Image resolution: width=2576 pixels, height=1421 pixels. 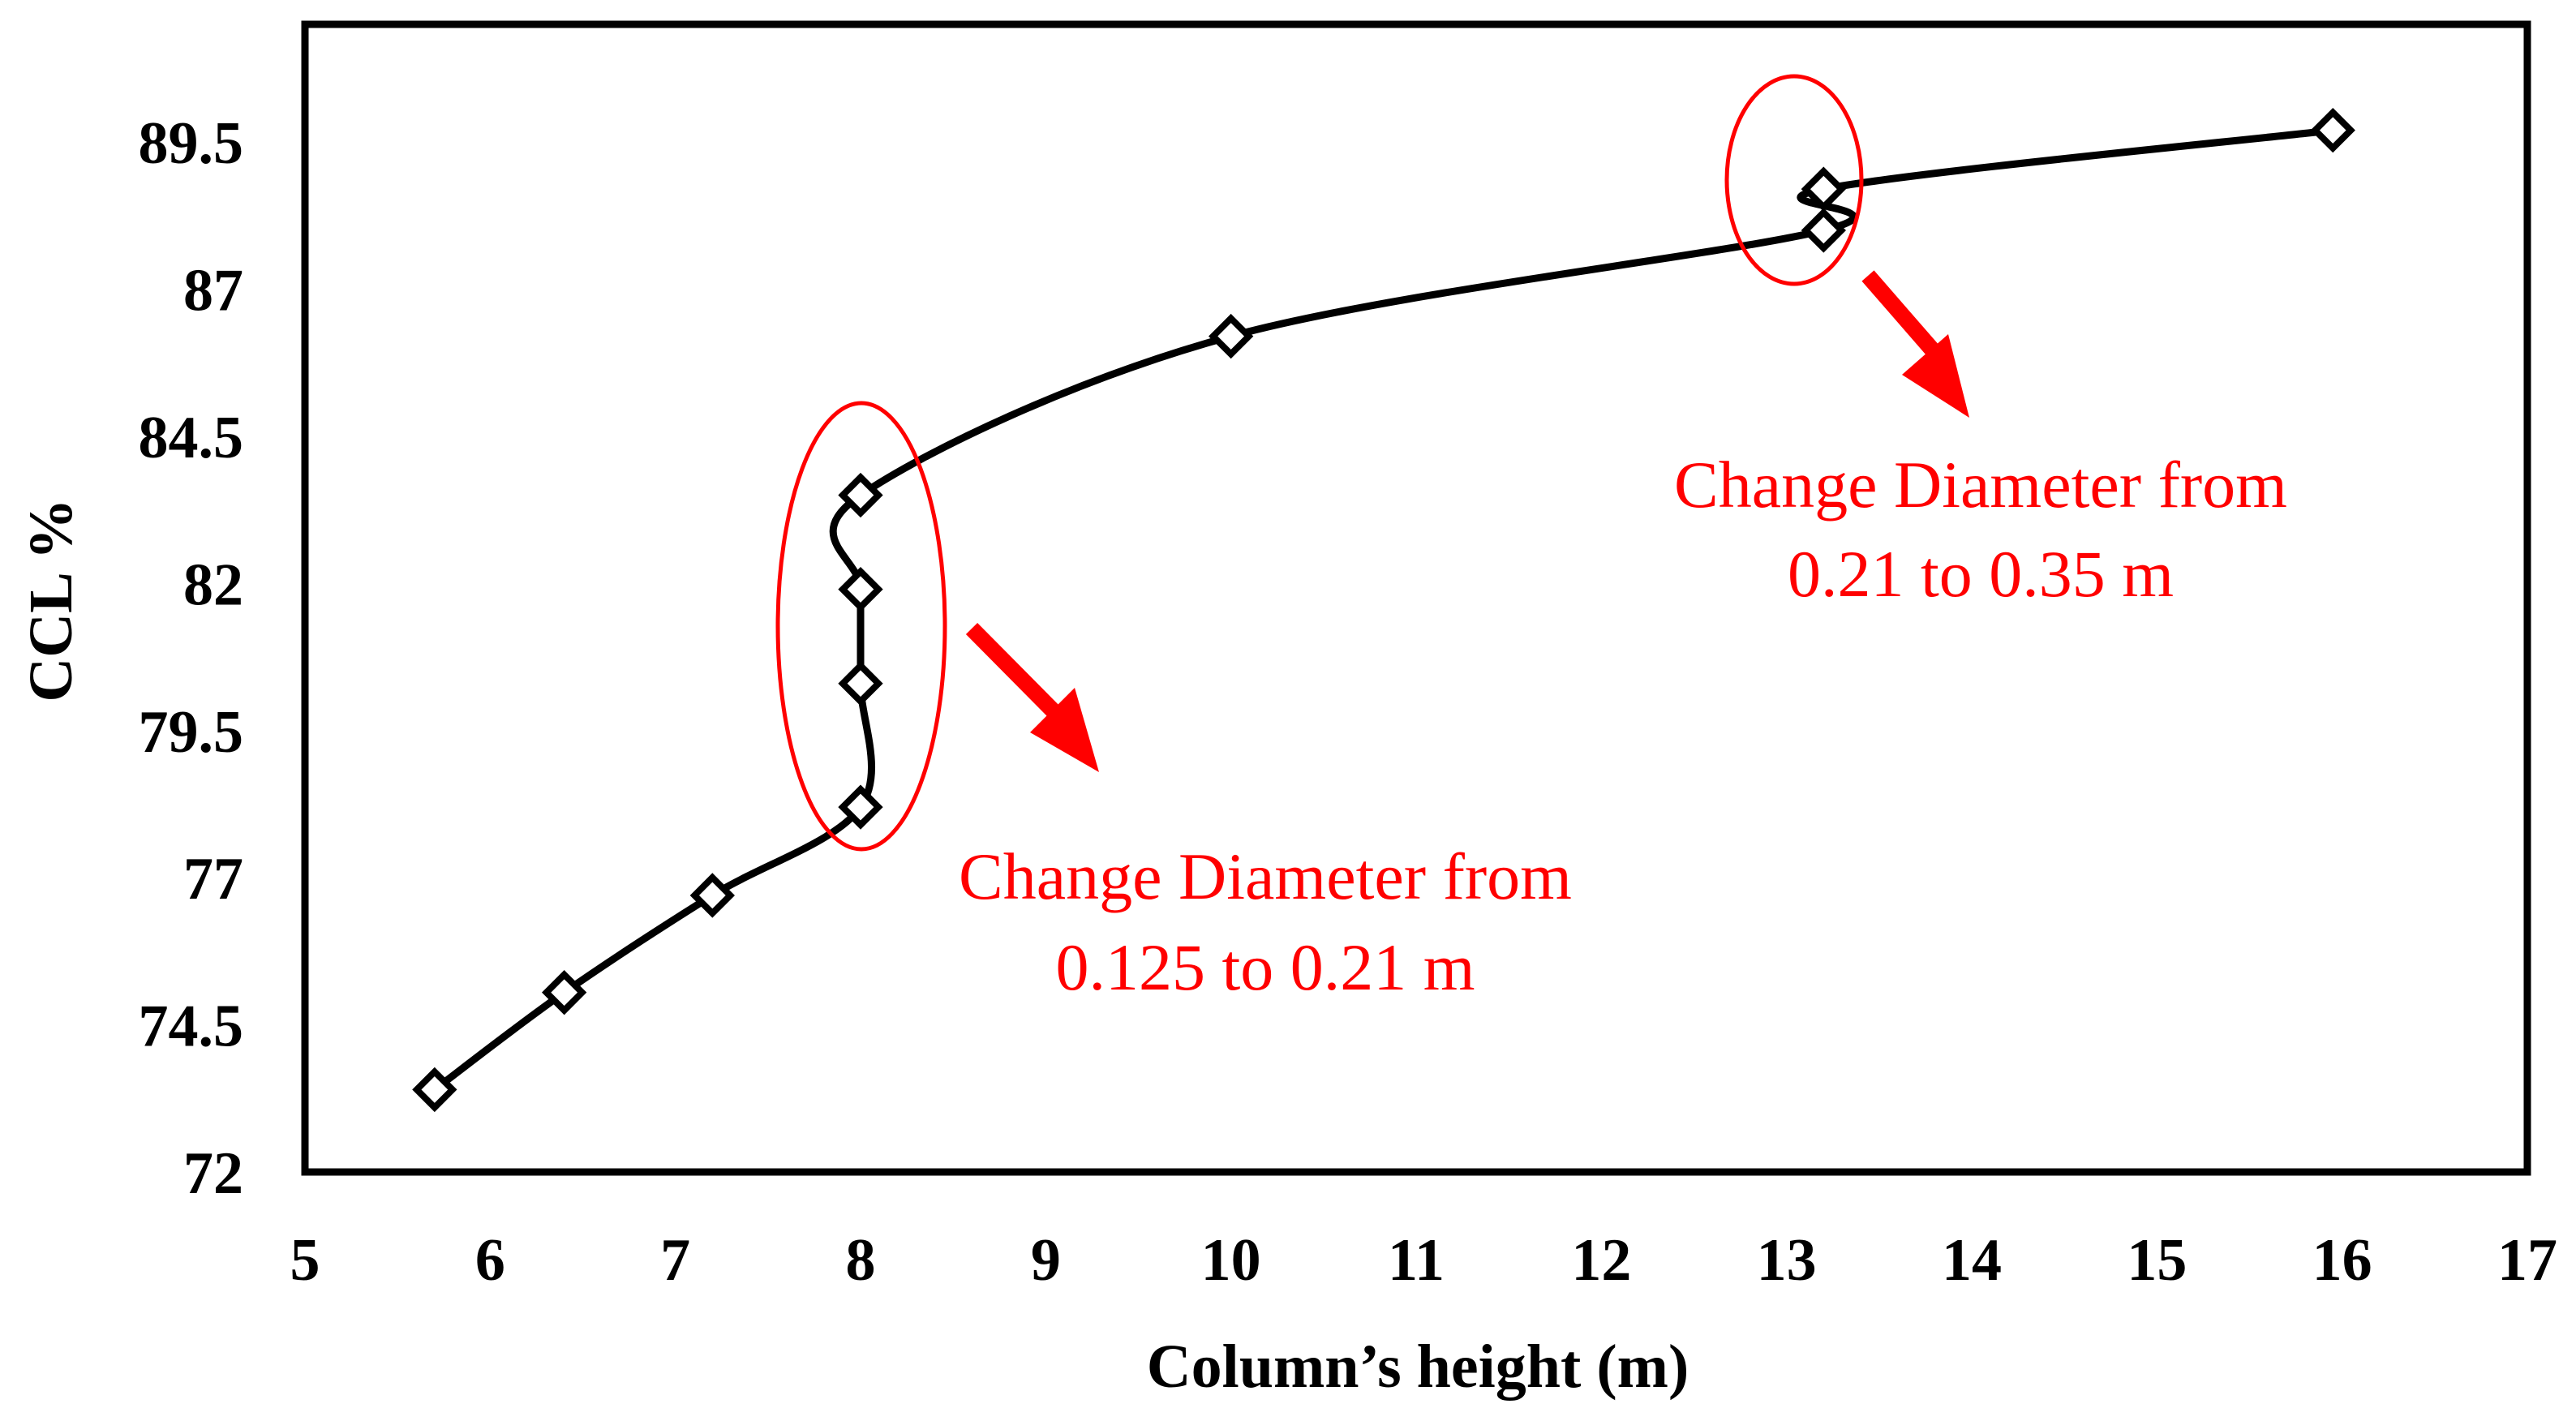 I want to click on y-tick-label: 82, so click(x=213, y=585).